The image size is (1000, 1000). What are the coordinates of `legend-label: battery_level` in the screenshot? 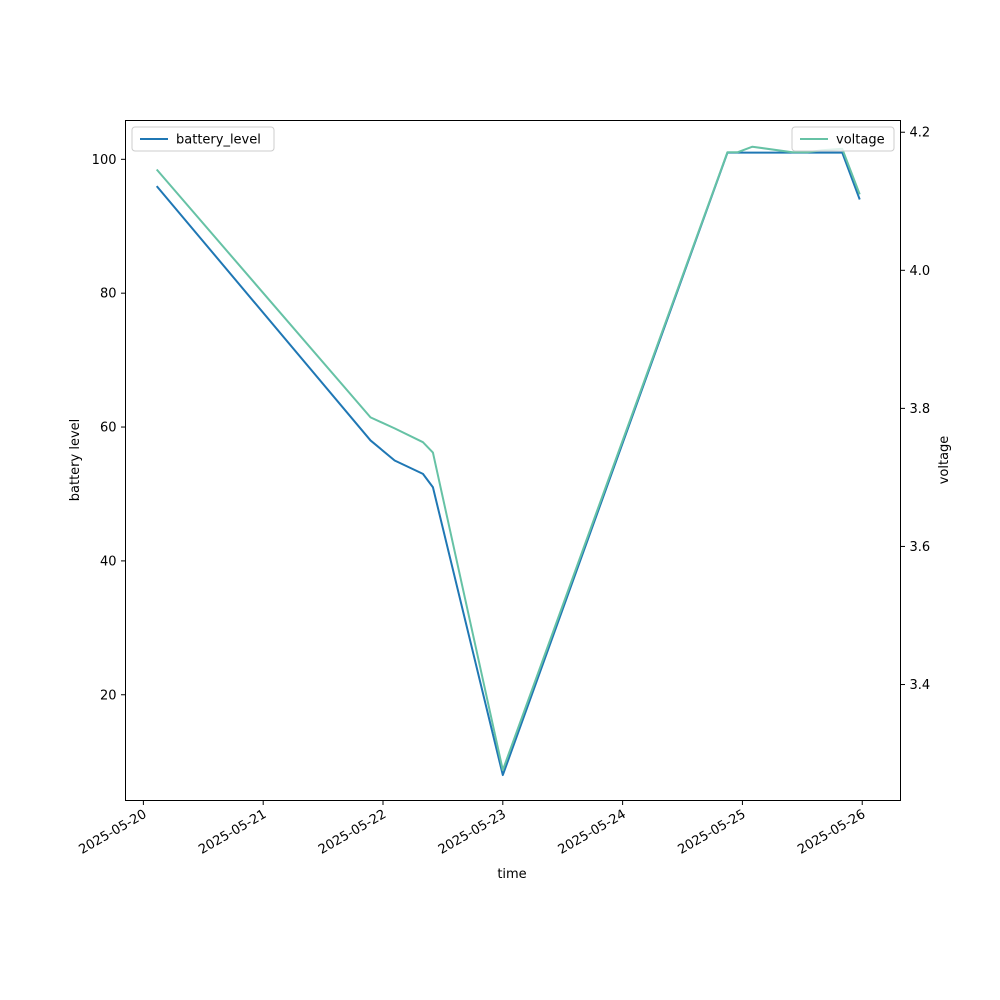 It's located at (218, 140).